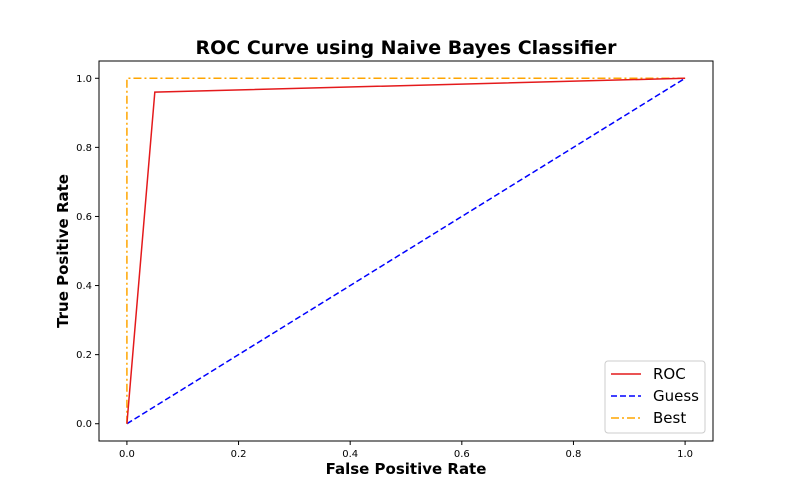 The height and width of the screenshot is (504, 792). Describe the element at coordinates (84, 355) in the screenshot. I see `y-tick-label: 0.2` at that location.